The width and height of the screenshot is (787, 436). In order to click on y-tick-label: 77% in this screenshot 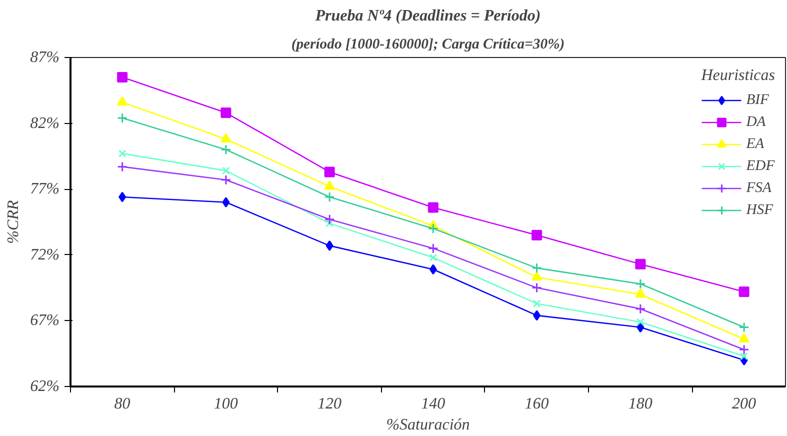, I will do `click(45, 189)`.